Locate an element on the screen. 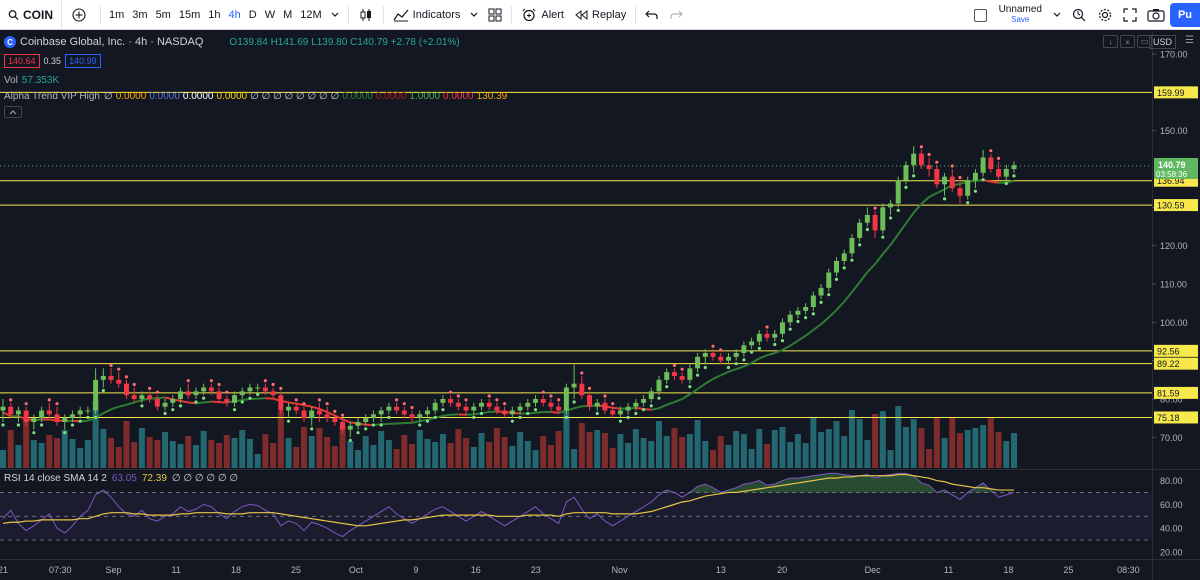 The height and width of the screenshot is (580, 1200). level-price-label: 136.94 is located at coordinates (1171, 181).